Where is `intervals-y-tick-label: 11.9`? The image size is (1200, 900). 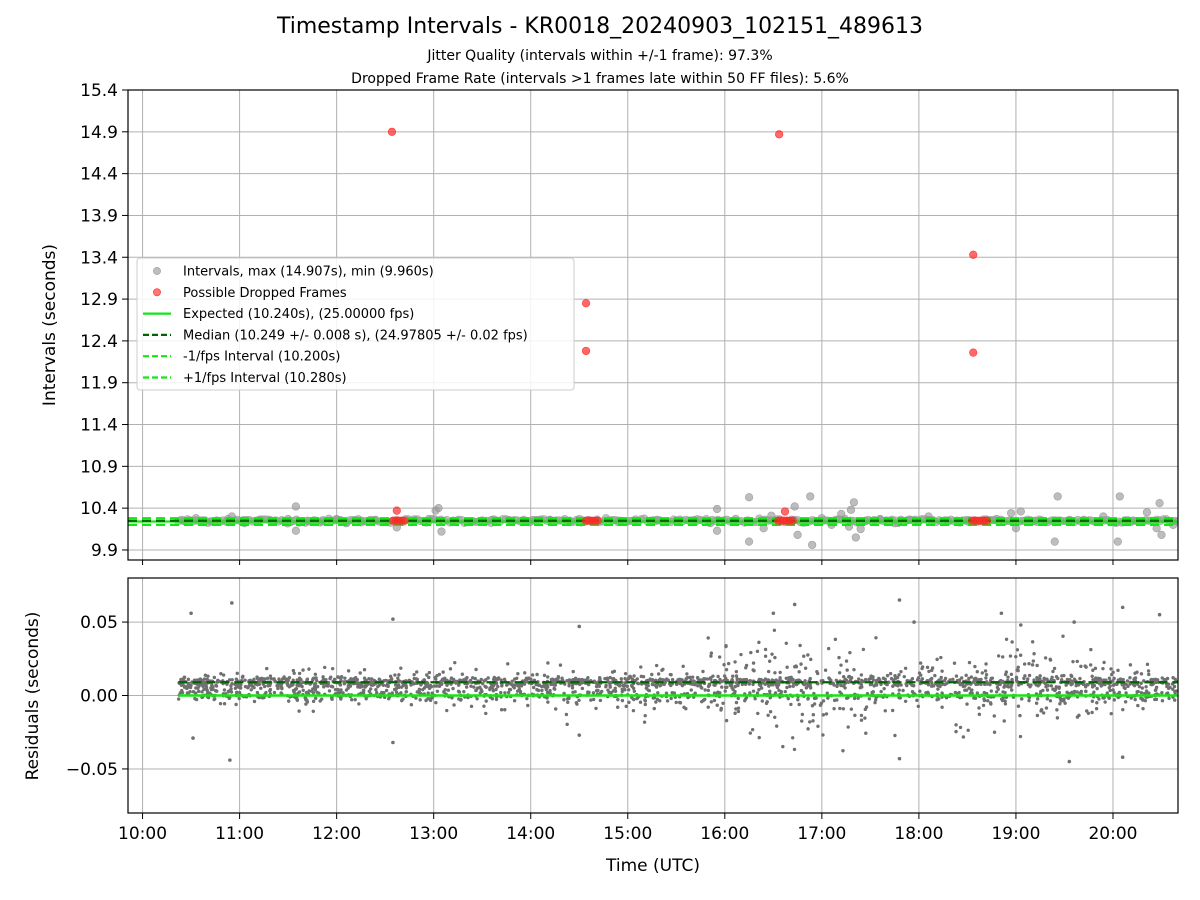 intervals-y-tick-label: 11.9 is located at coordinates (99, 384).